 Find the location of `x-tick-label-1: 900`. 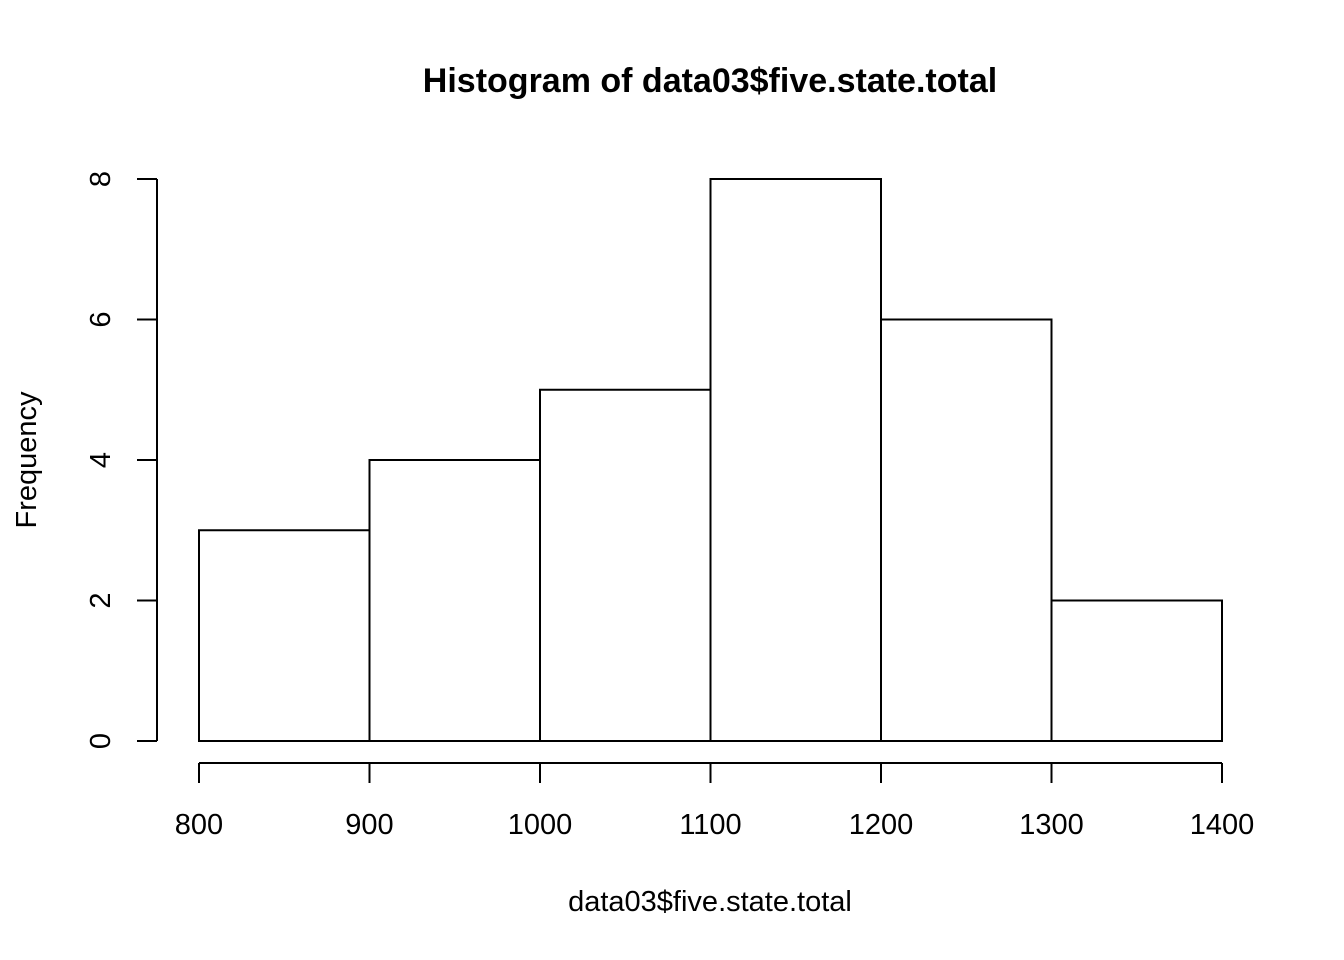

x-tick-label-1: 900 is located at coordinates (369, 825).